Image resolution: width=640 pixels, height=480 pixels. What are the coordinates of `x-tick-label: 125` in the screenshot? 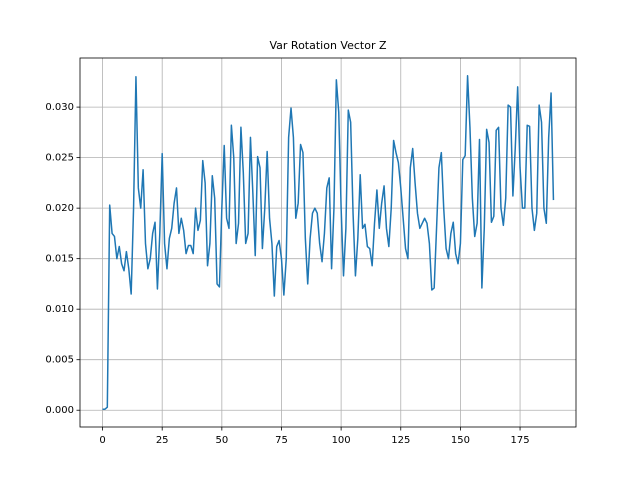 It's located at (400, 440).